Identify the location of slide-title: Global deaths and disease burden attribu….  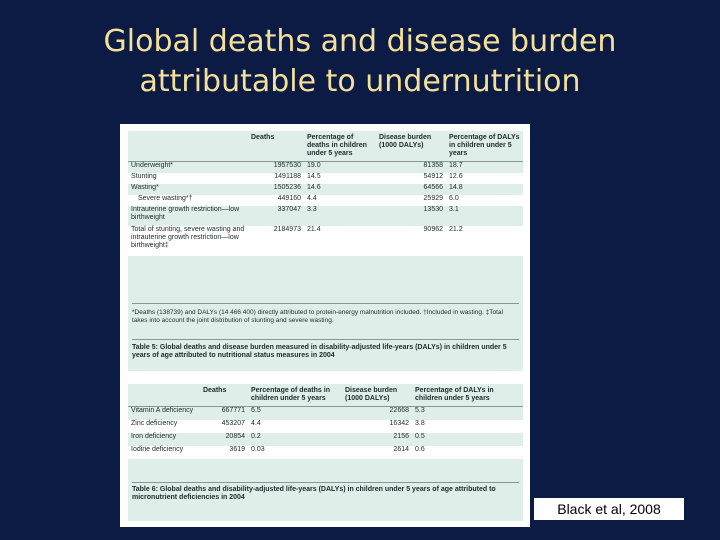
(360, 62).